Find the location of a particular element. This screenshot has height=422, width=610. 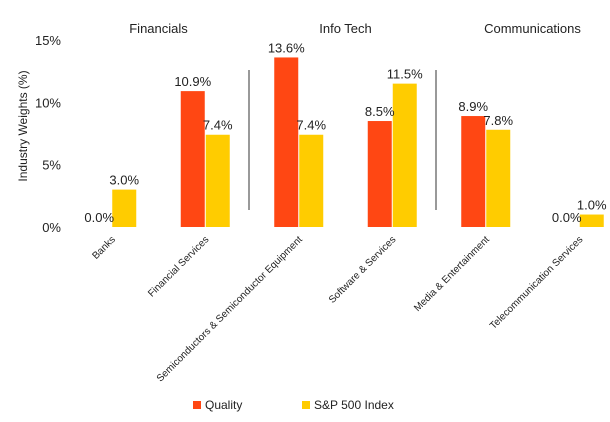

data-label-sp500: 7.8% is located at coordinates (498, 120).